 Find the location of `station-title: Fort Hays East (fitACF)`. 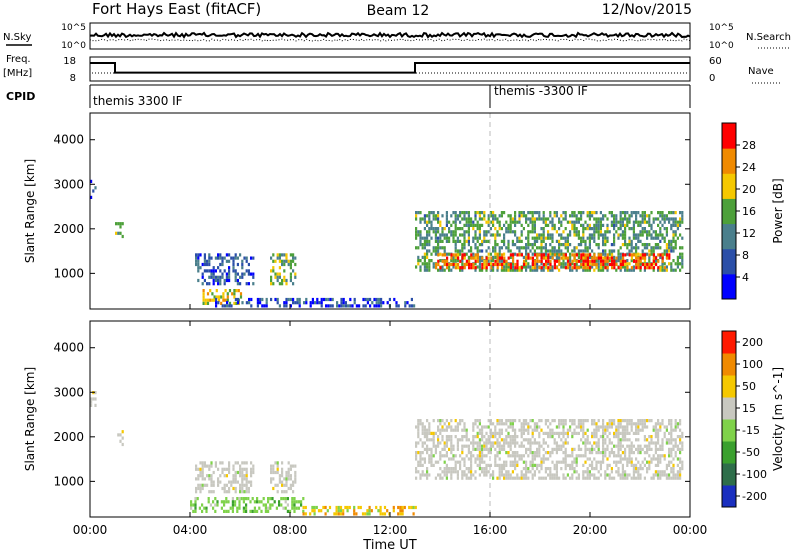

station-title: Fort Hays East (fitACF) is located at coordinates (176, 9).